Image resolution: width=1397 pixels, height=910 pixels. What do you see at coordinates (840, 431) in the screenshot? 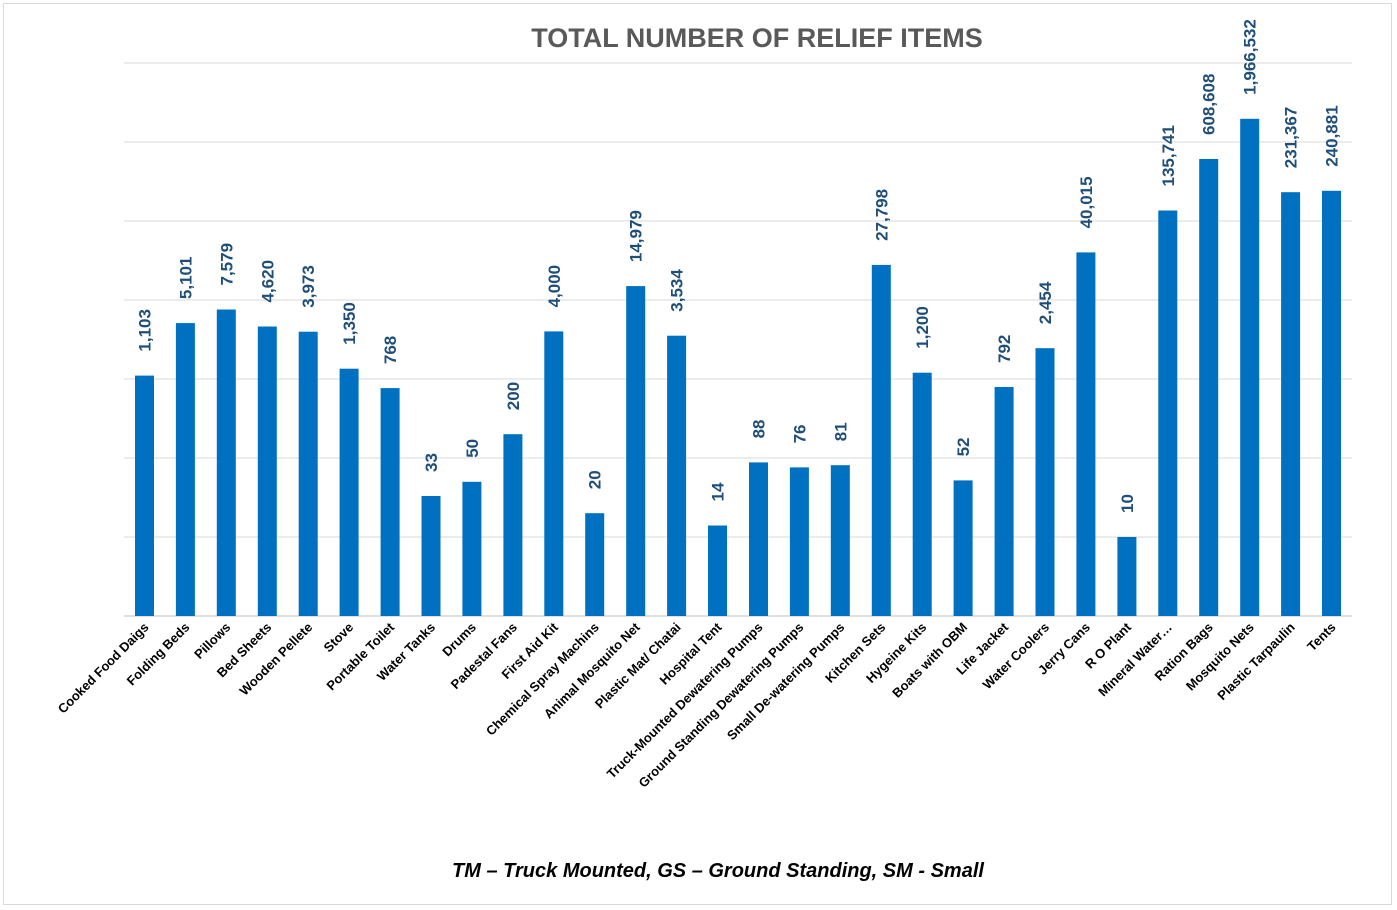
I see `data-label: 81` at bounding box center [840, 431].